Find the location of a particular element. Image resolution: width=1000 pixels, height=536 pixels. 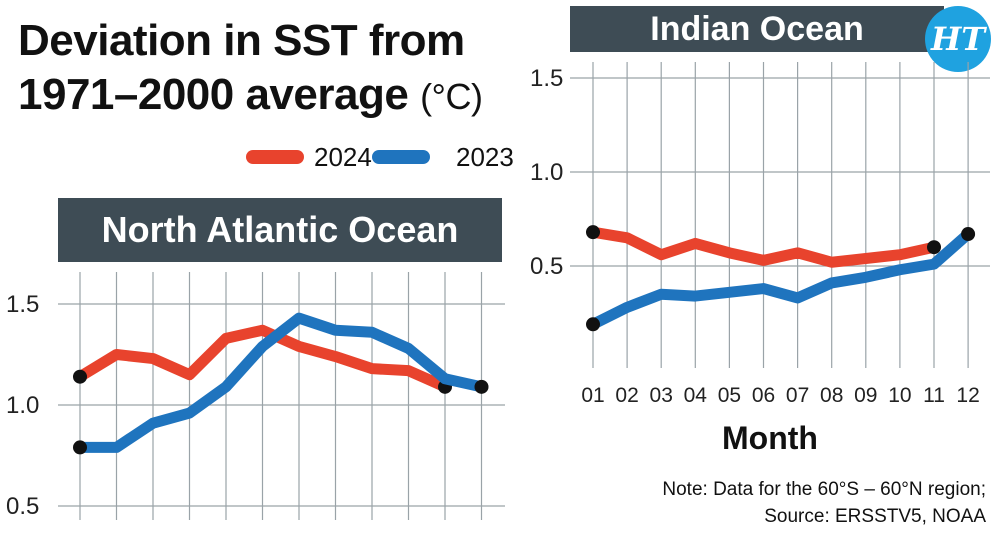

x-tick-label: 05 is located at coordinates (729, 395).